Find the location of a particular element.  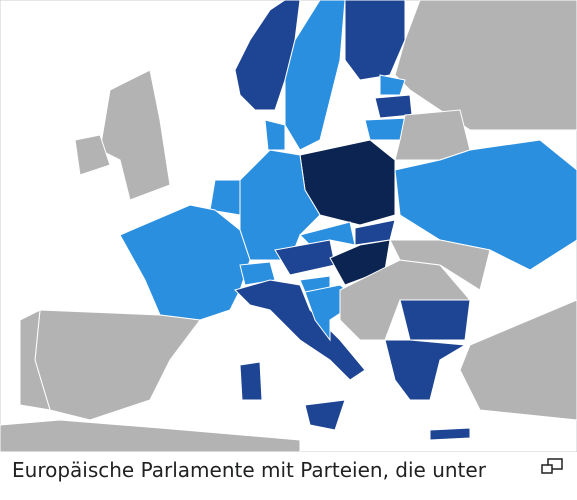

enlarge-icon is located at coordinates (552, 467).